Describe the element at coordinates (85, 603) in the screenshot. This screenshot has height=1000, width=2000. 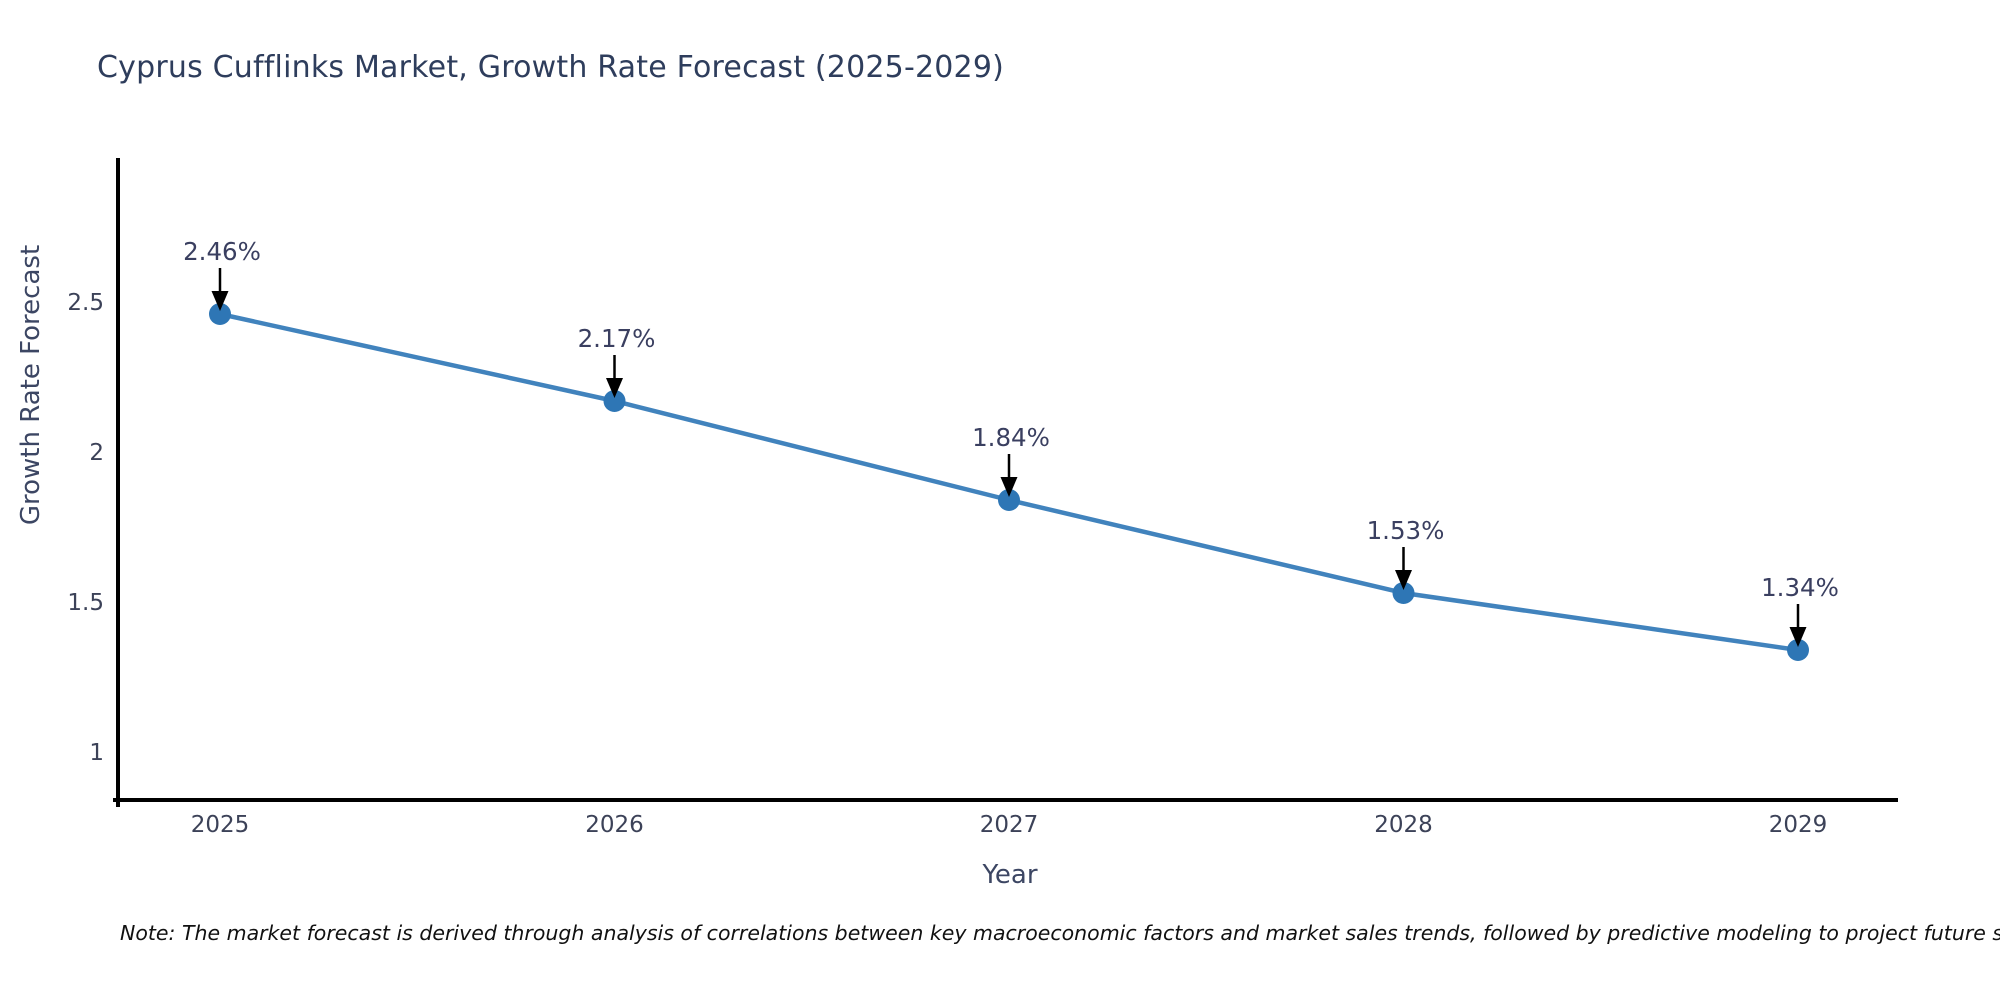
I see `y-tick-label: 1.5` at that location.